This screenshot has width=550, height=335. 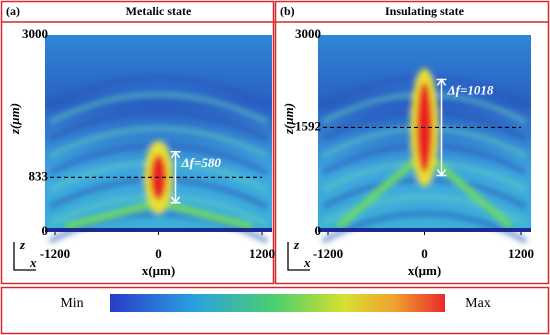 What do you see at coordinates (13, 11) in the screenshot?
I see `panel-label: (a)` at bounding box center [13, 11].